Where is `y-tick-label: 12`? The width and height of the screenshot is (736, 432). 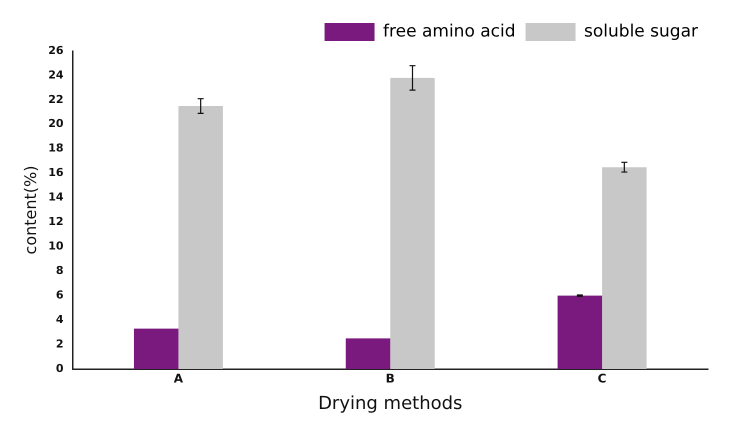
y-tick-label: 12 is located at coordinates (56, 221).